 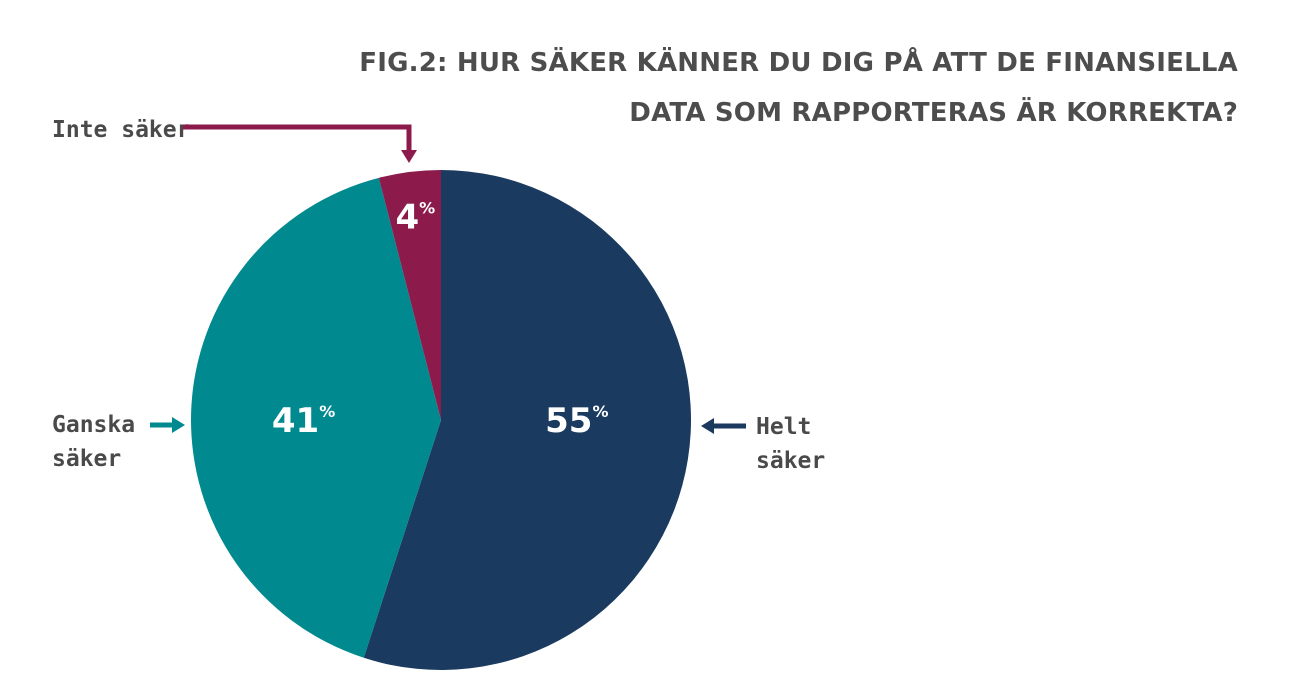 What do you see at coordinates (121, 130) in the screenshot?
I see `category-label-inte-saker: Inte säker` at bounding box center [121, 130].